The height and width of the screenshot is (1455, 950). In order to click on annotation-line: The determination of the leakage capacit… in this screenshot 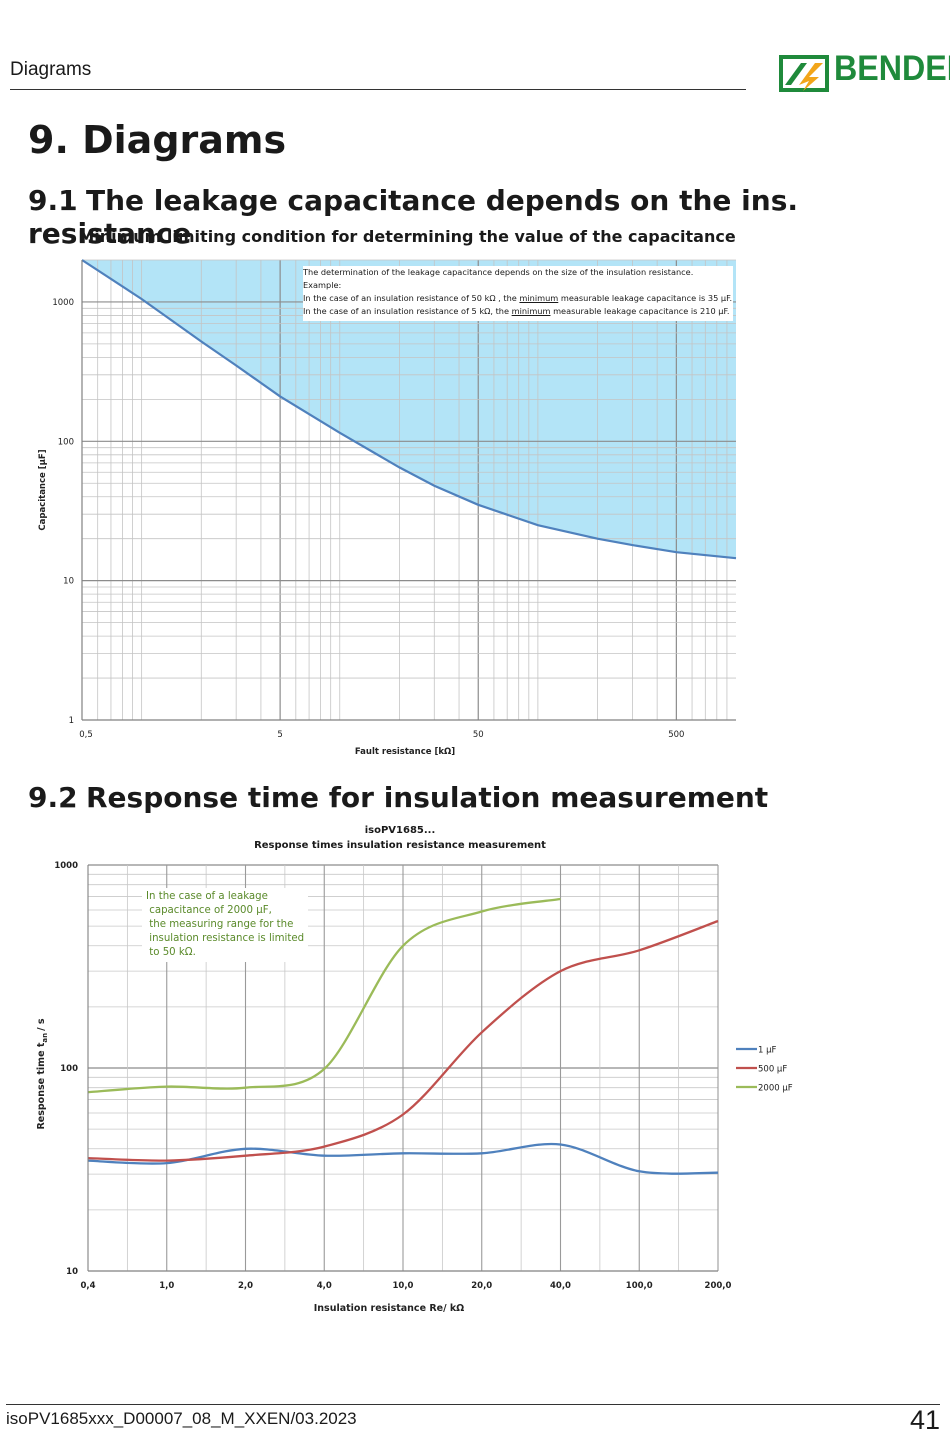, I will do `click(498, 272)`.